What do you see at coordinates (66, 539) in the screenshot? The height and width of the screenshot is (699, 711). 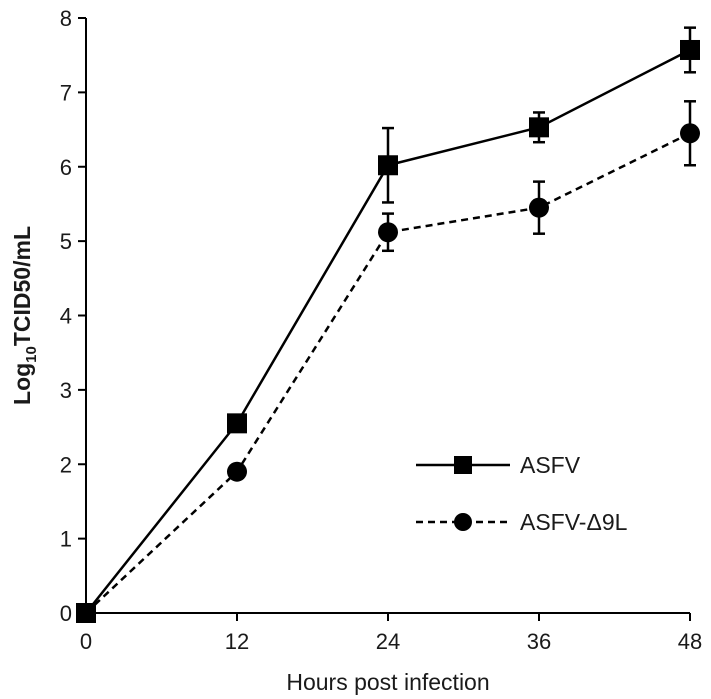 I see `y-tick-label: 1` at bounding box center [66, 539].